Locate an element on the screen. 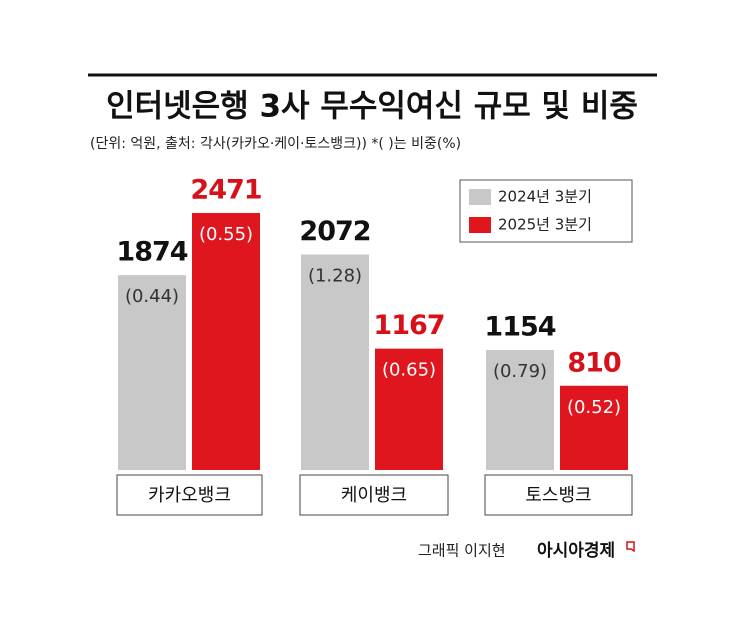  value-label: 1154 is located at coordinates (519, 326).